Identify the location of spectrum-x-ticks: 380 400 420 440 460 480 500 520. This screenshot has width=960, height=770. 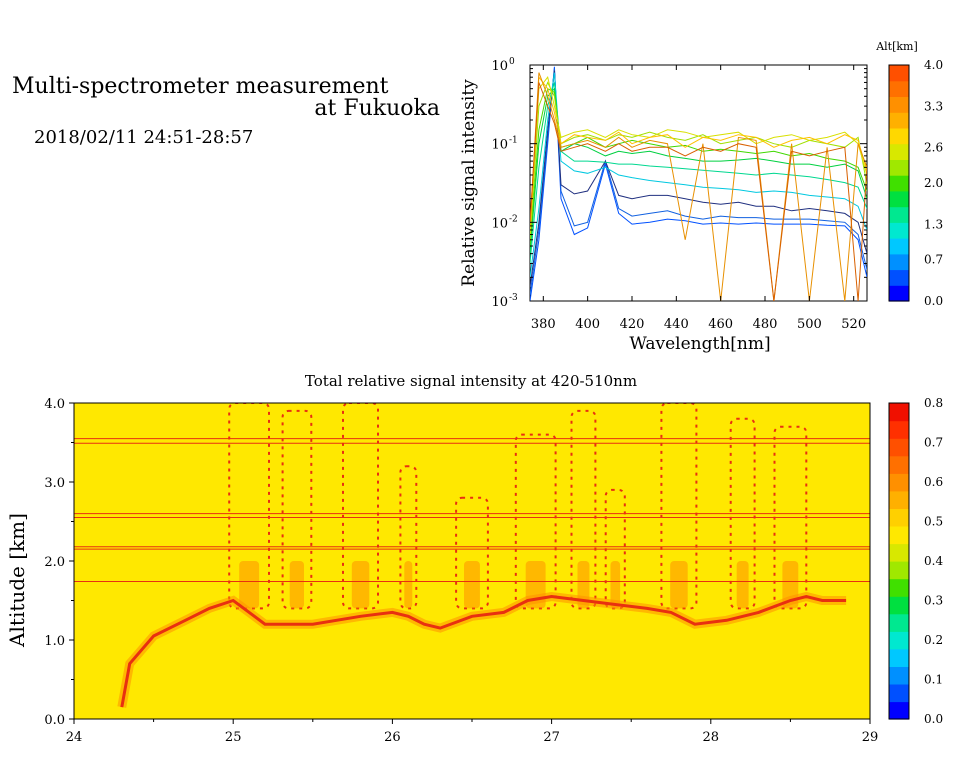
(698, 198).